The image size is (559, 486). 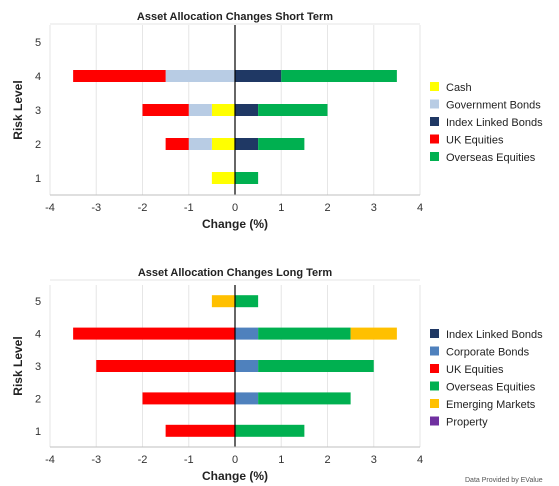 What do you see at coordinates (235, 17) in the screenshot?
I see `chart-title: Asset Allocation Changes Short Term` at bounding box center [235, 17].